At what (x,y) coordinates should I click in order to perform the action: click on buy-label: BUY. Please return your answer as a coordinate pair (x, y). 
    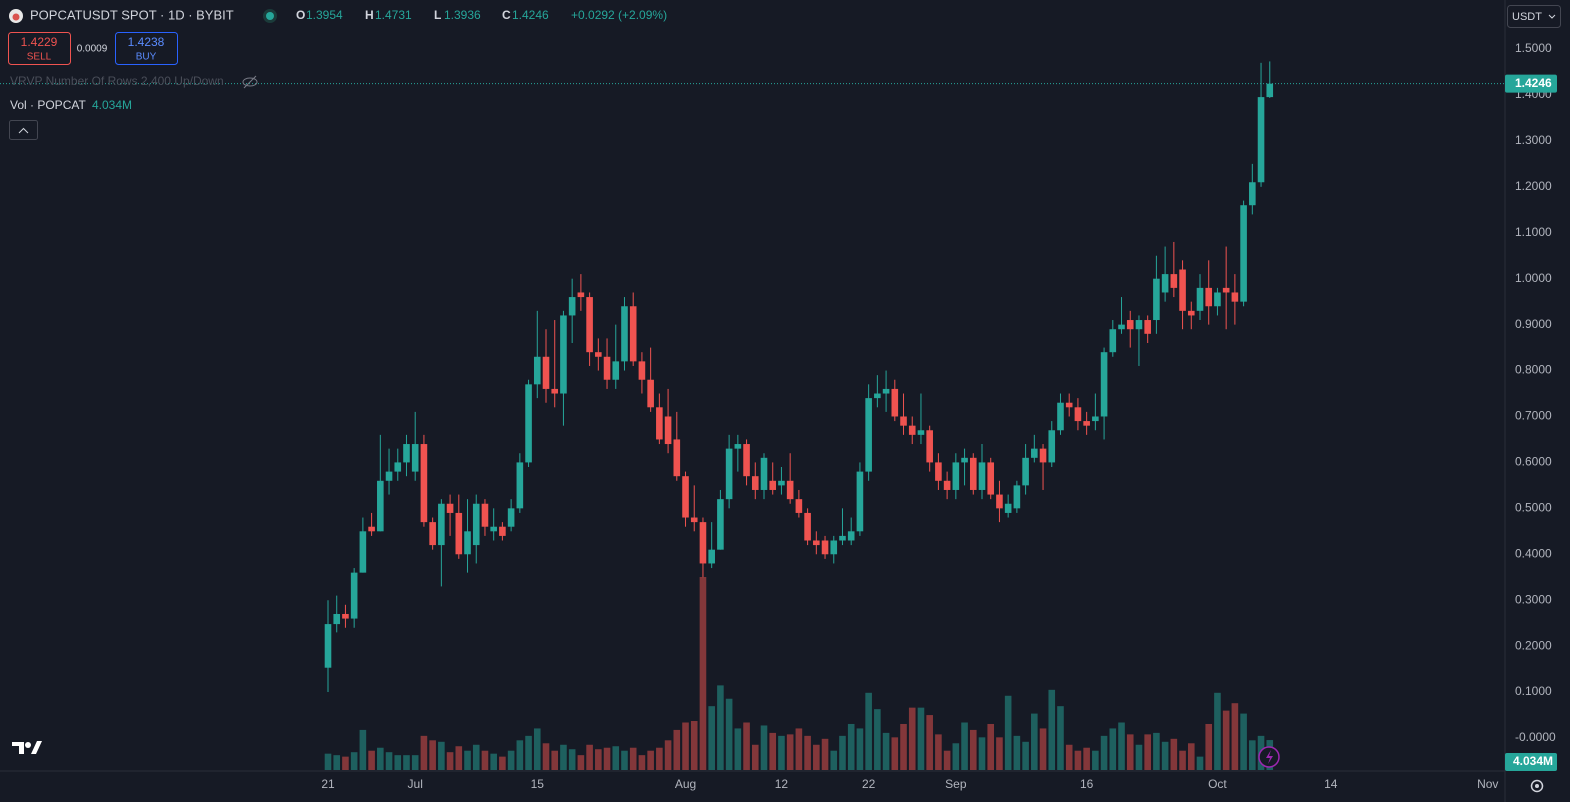
    Looking at the image, I should click on (146, 57).